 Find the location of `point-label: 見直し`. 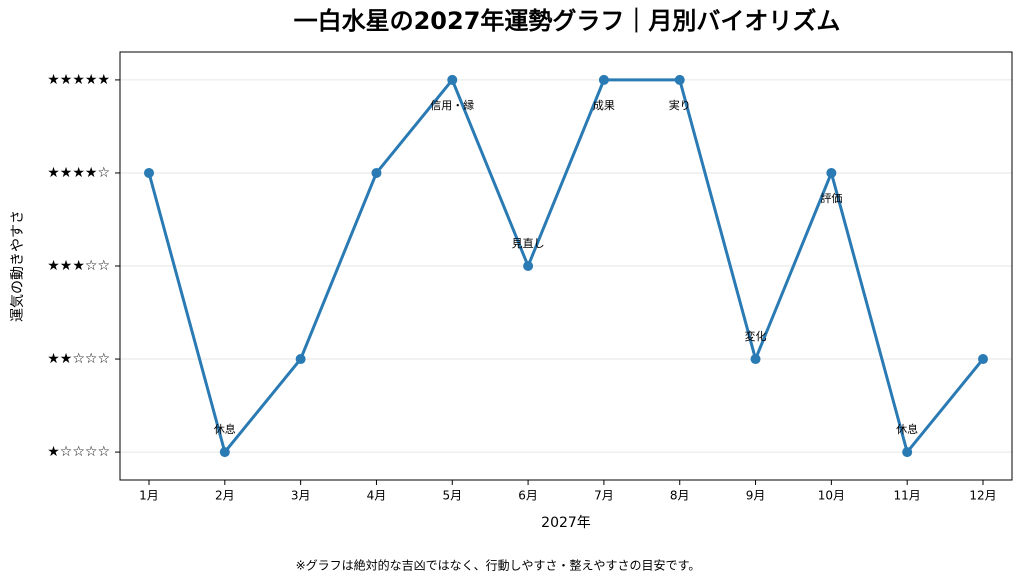

point-label: 見直し is located at coordinates (528, 243).